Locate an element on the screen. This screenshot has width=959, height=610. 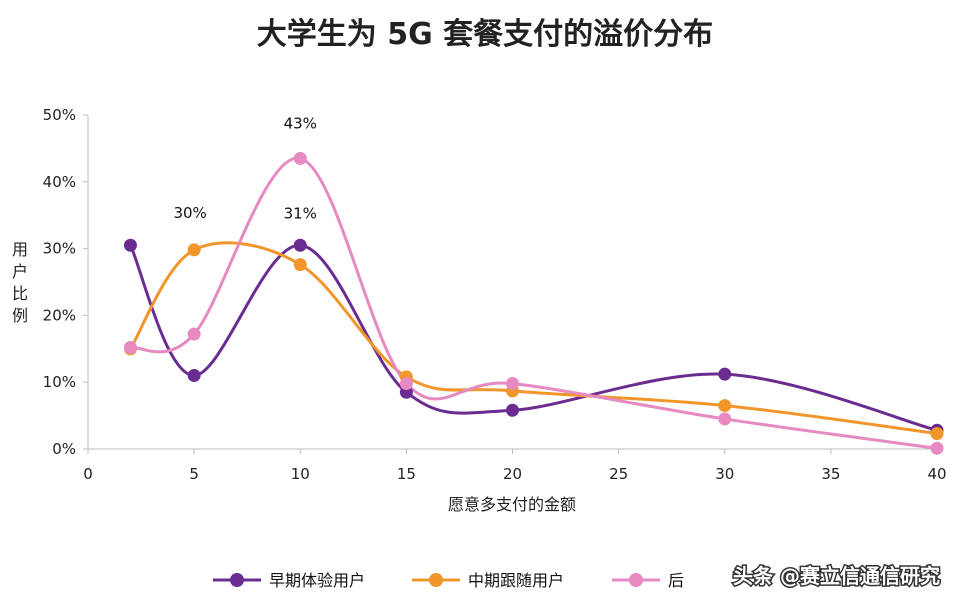
y-tick-label: 10% is located at coordinates (59, 382).